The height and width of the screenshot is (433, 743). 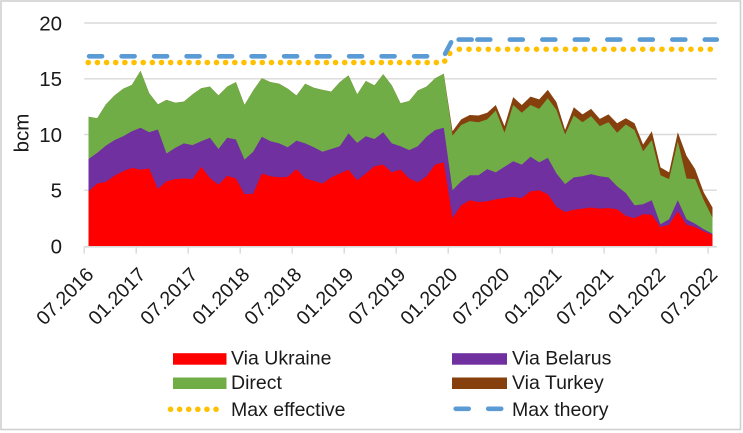 What do you see at coordinates (50, 23) in the screenshot?
I see `svg-text: 20` at bounding box center [50, 23].